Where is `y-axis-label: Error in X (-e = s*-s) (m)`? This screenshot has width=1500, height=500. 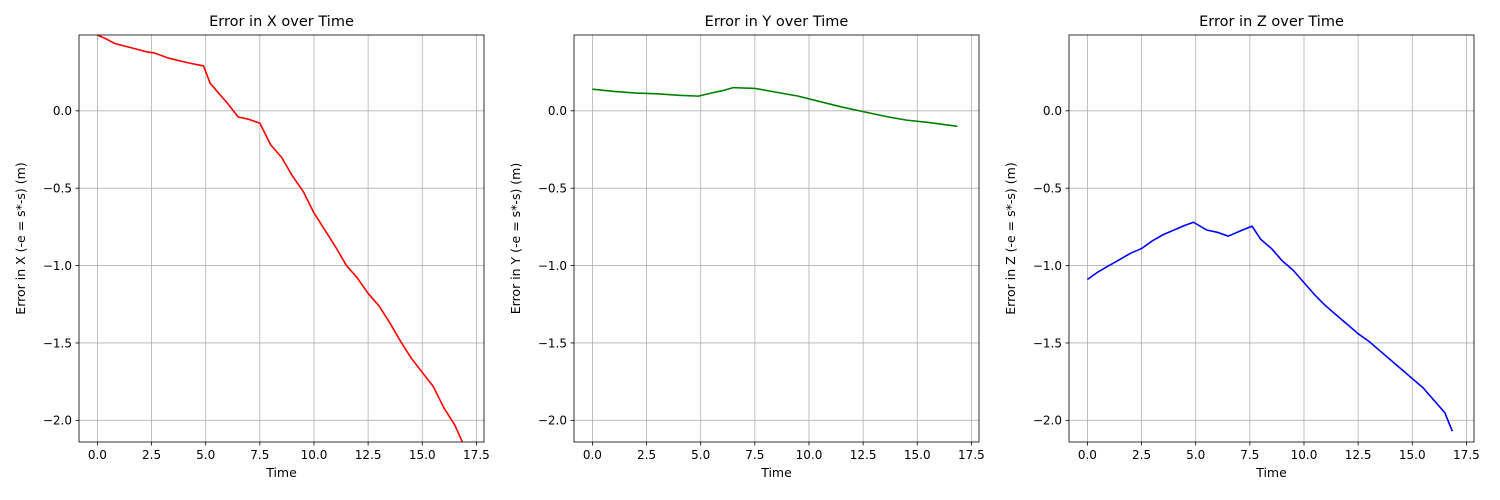 y-axis-label: Error in X (-e = s*-s) (m) is located at coordinates (20, 238).